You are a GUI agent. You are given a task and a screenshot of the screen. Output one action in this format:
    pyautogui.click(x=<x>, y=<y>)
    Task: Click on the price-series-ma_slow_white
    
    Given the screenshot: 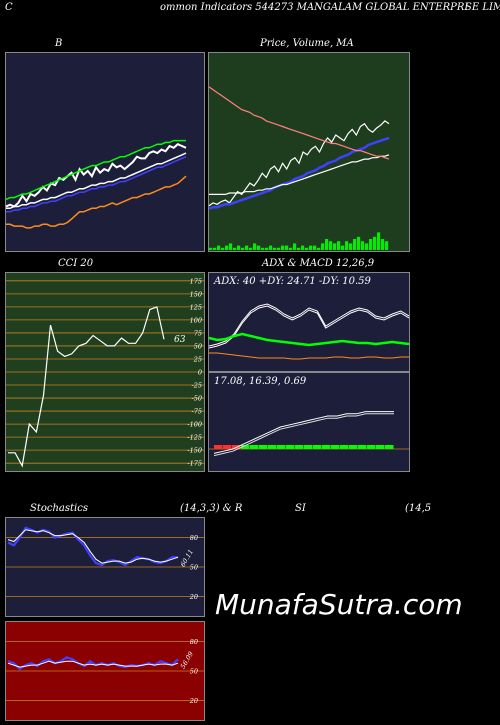 What is the action you would take?
    pyautogui.click(x=299, y=174)
    